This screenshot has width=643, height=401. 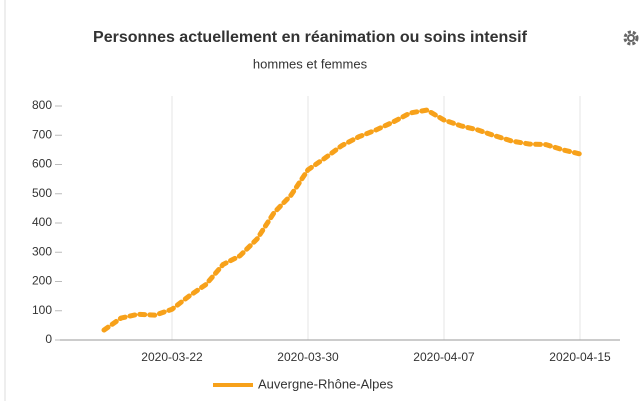 I want to click on chart-subtitle: hommes et femmes, so click(x=310, y=63).